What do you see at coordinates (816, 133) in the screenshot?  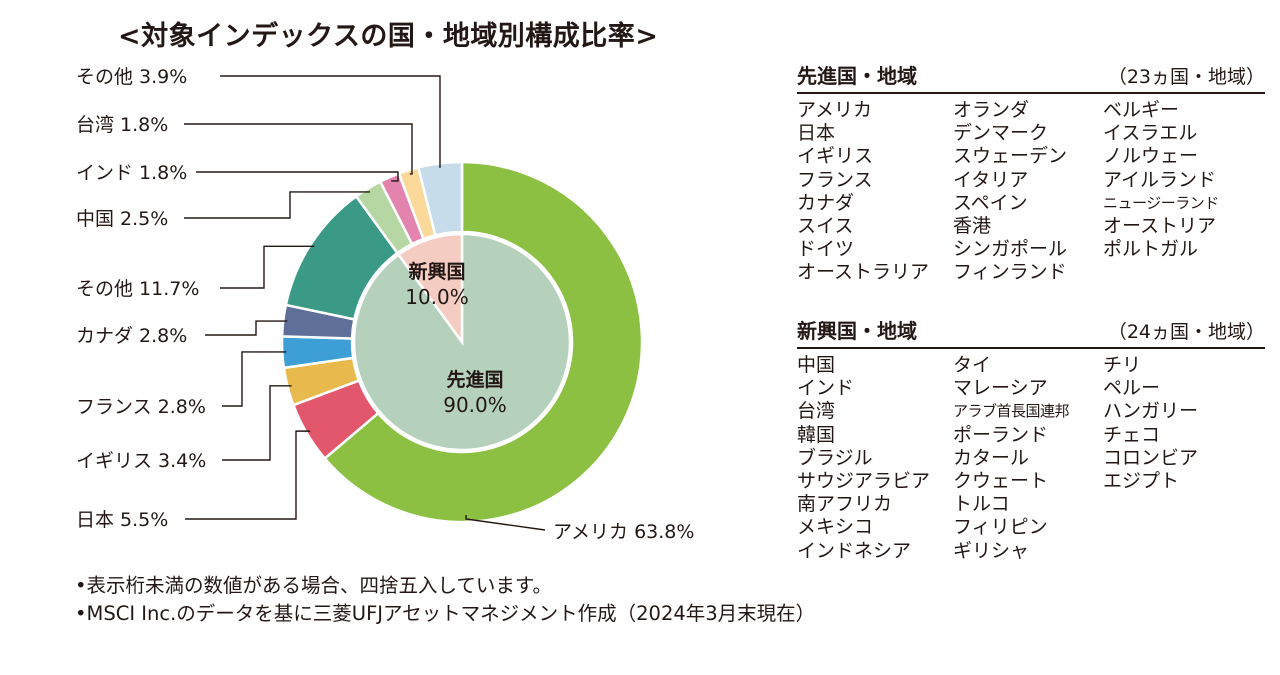 I see `country-item: 日本` at bounding box center [816, 133].